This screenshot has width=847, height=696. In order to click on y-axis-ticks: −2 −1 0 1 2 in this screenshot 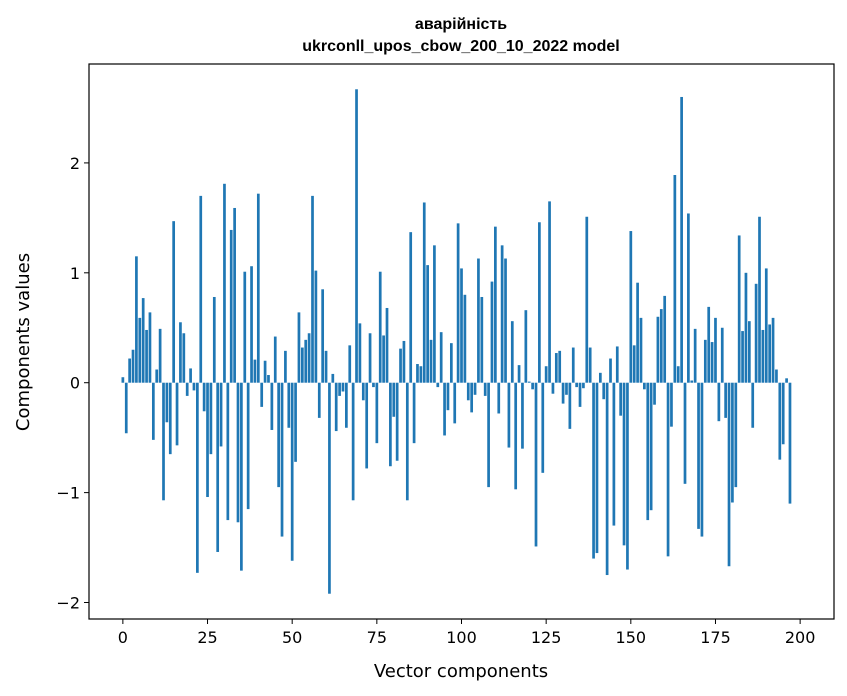, I will do `click(72, 383)`.